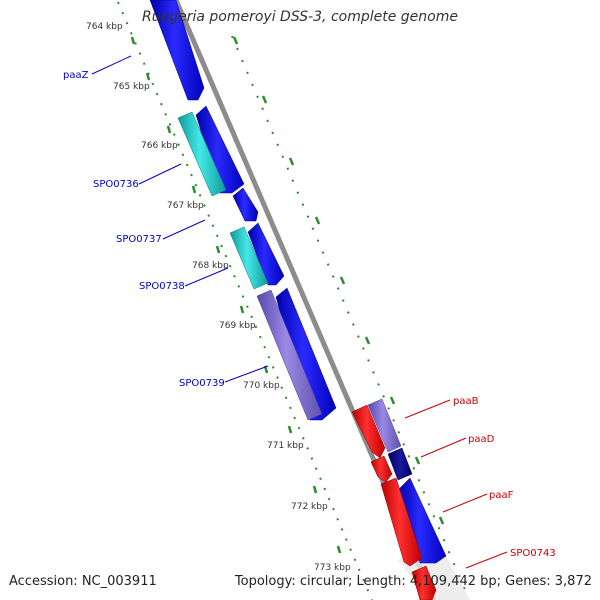 The width and height of the screenshot is (600, 600). Describe the element at coordinates (104, 27) in the screenshot. I see `tick-label: 764 kbp` at that location.